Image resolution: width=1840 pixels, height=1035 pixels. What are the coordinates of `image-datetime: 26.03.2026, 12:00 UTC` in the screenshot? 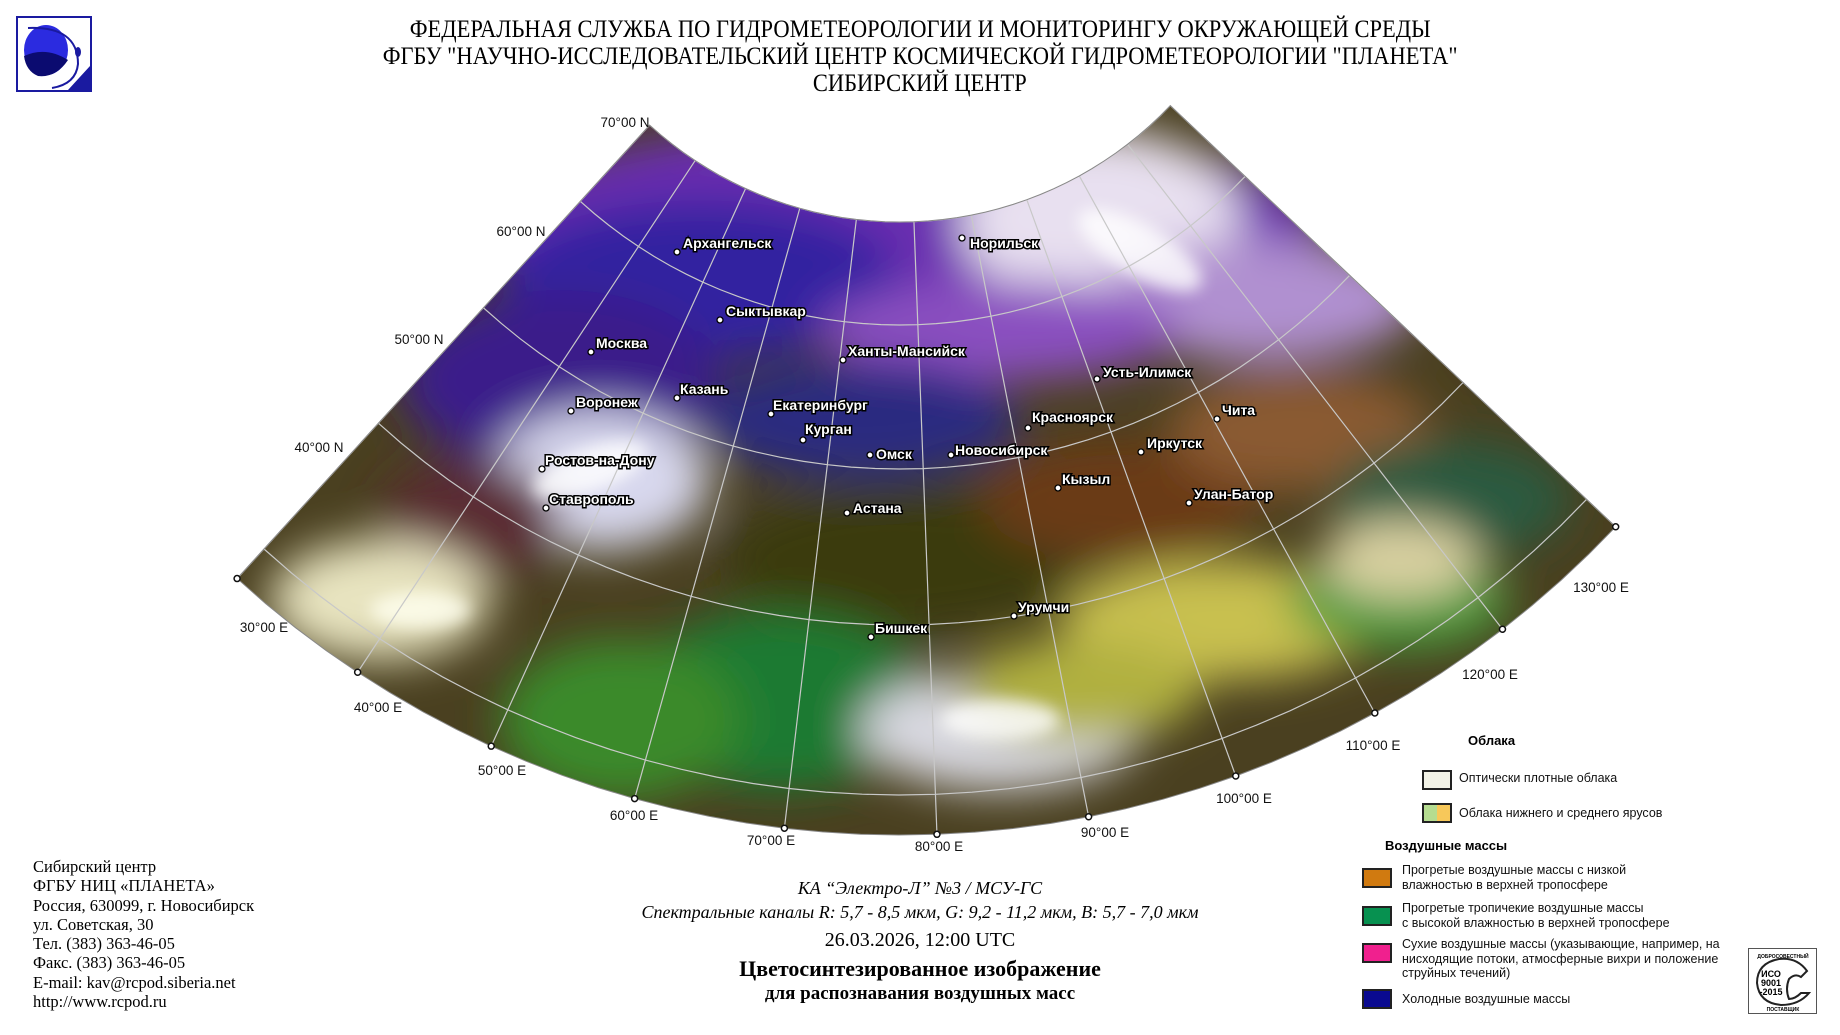 It's located at (920, 940).